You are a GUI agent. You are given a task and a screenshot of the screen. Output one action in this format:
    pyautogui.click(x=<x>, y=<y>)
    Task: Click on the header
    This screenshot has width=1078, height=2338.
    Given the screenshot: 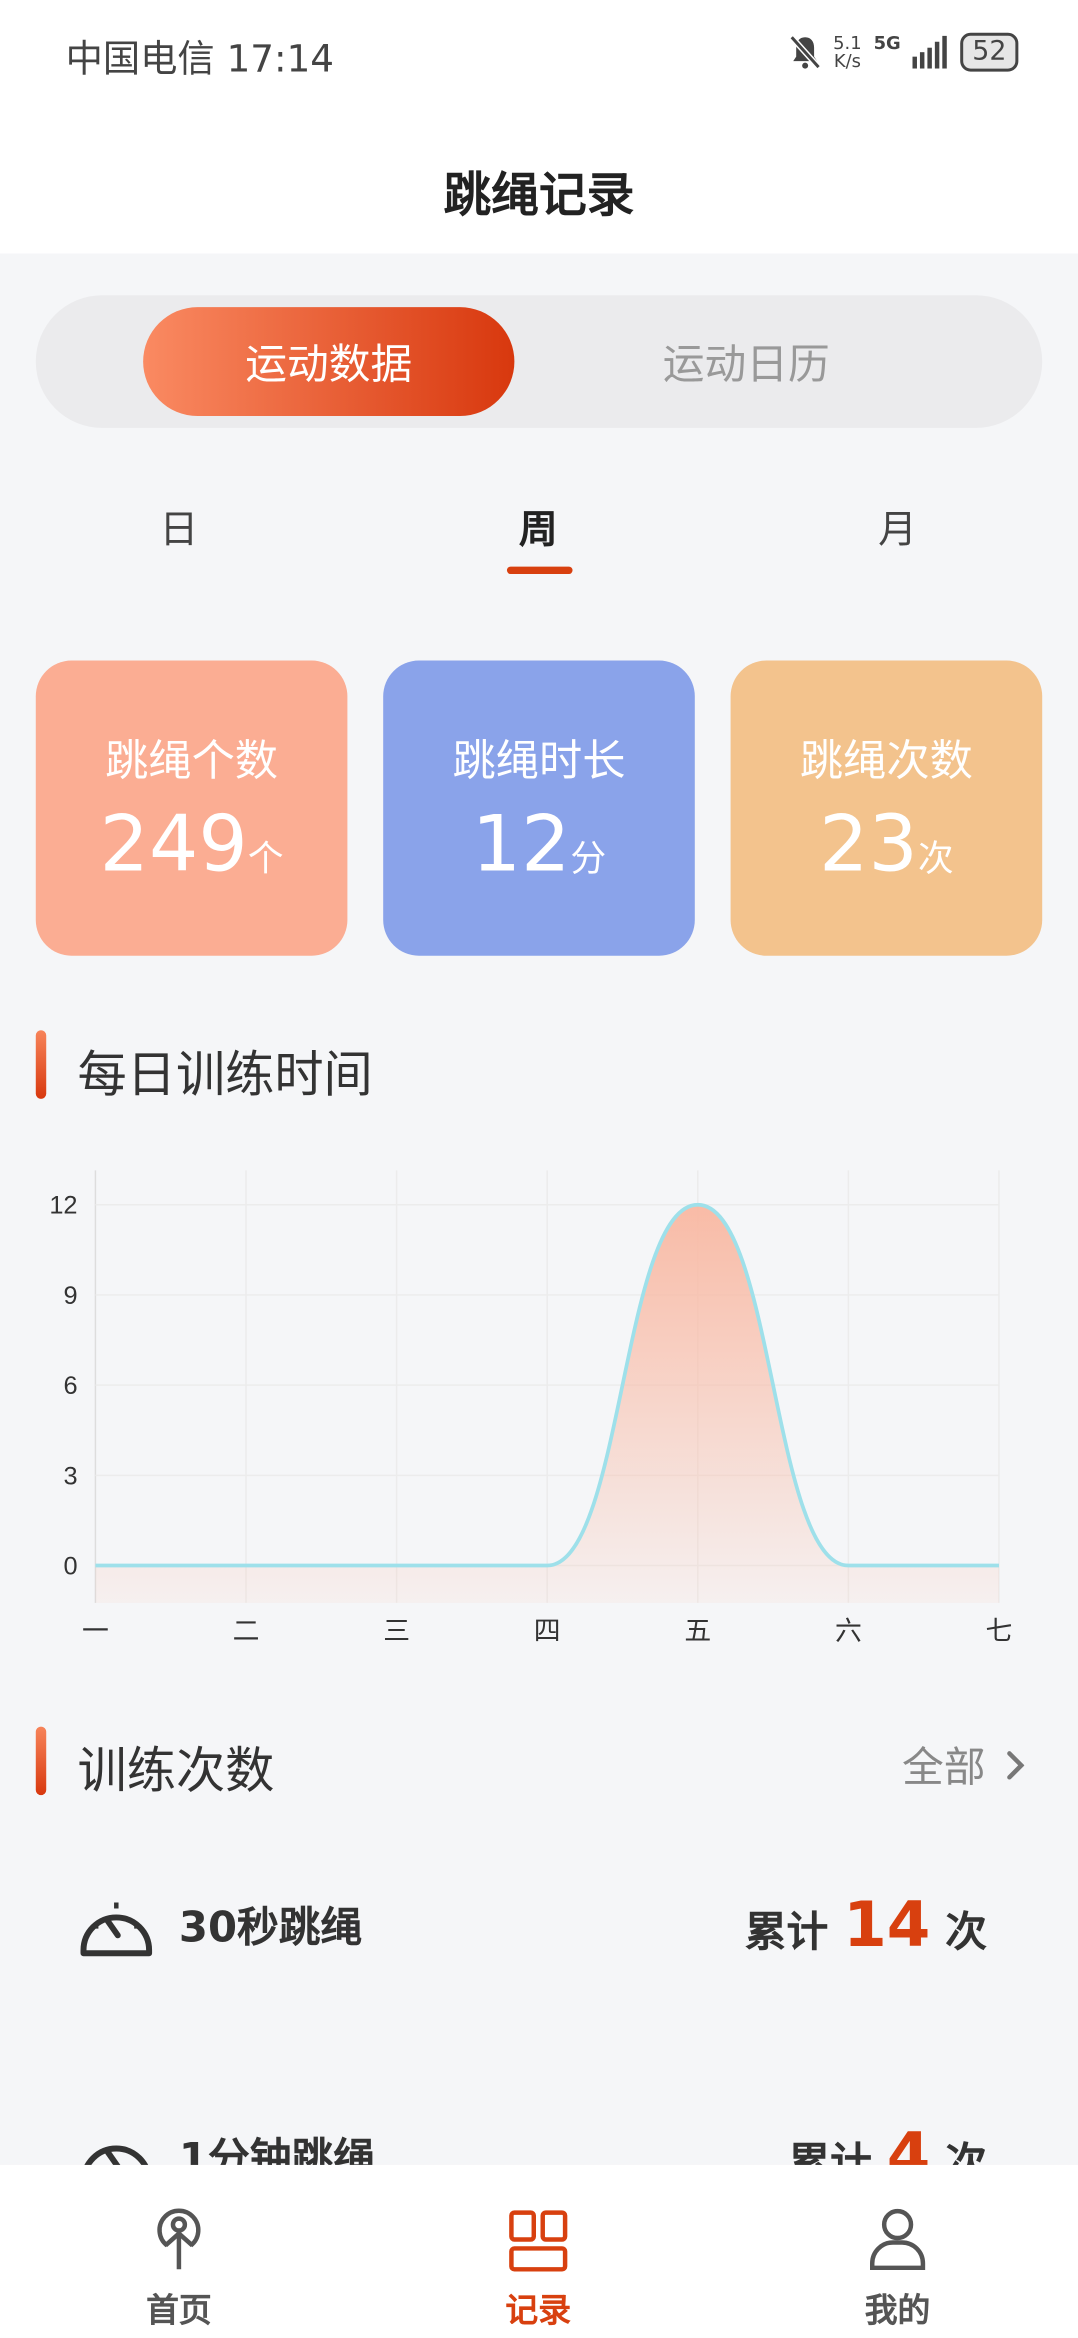 What is the action you would take?
    pyautogui.click(x=539, y=127)
    